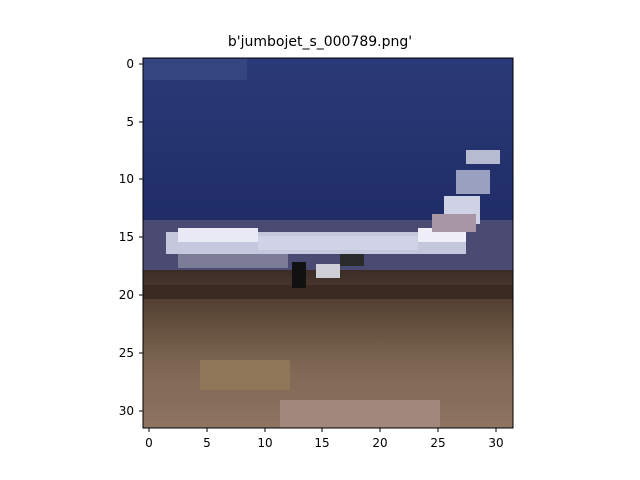 The width and height of the screenshot is (640, 480). What do you see at coordinates (495, 443) in the screenshot?
I see `x-tick-label: 30` at bounding box center [495, 443].